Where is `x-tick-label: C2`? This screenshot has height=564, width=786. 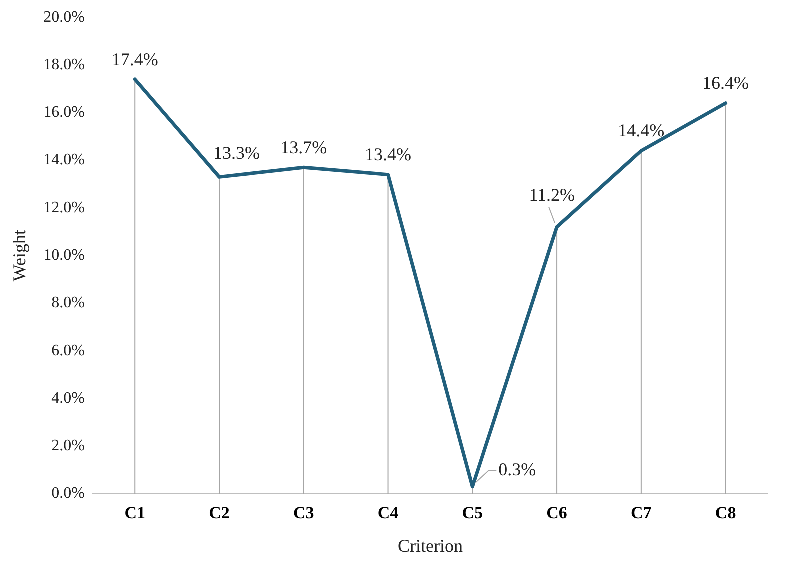 x-tick-label: C2 is located at coordinates (219, 513).